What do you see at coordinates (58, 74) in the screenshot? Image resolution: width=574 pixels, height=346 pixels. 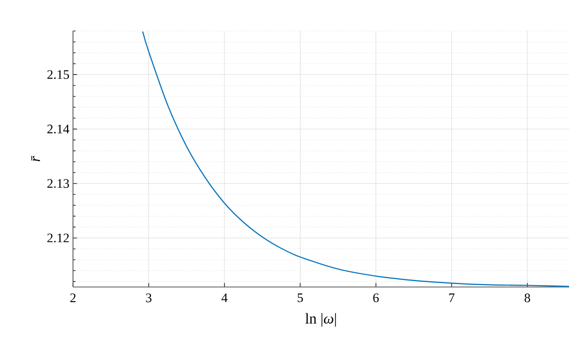 I see `y-tick-label: 2.15` at bounding box center [58, 74].